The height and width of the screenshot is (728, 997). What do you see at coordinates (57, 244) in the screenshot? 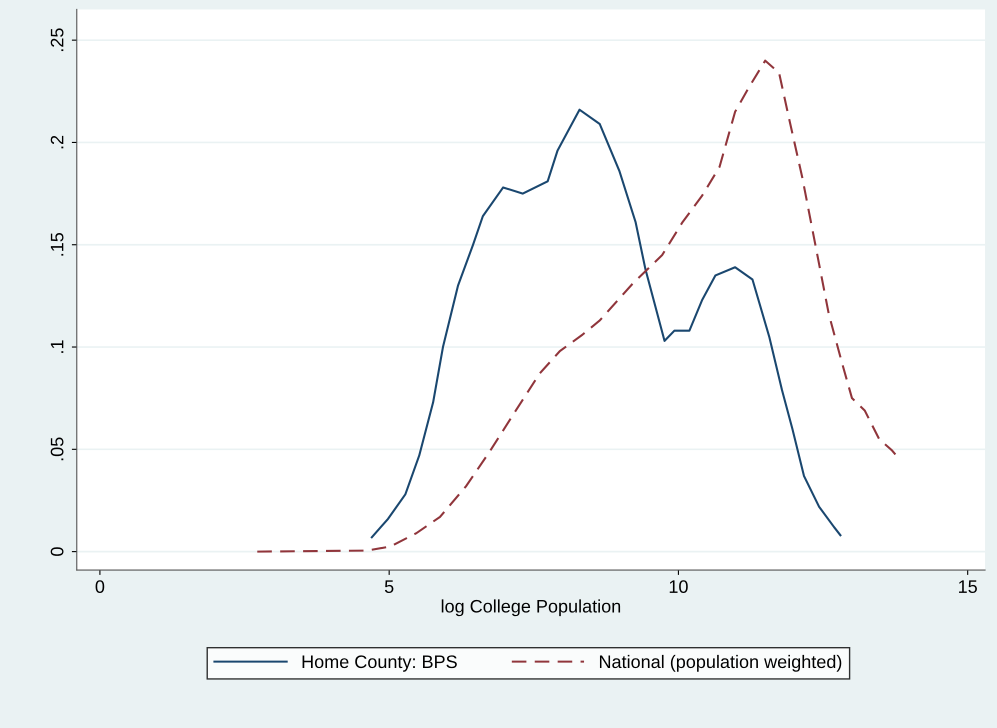
I see `y-tick-label: .15` at bounding box center [57, 244].